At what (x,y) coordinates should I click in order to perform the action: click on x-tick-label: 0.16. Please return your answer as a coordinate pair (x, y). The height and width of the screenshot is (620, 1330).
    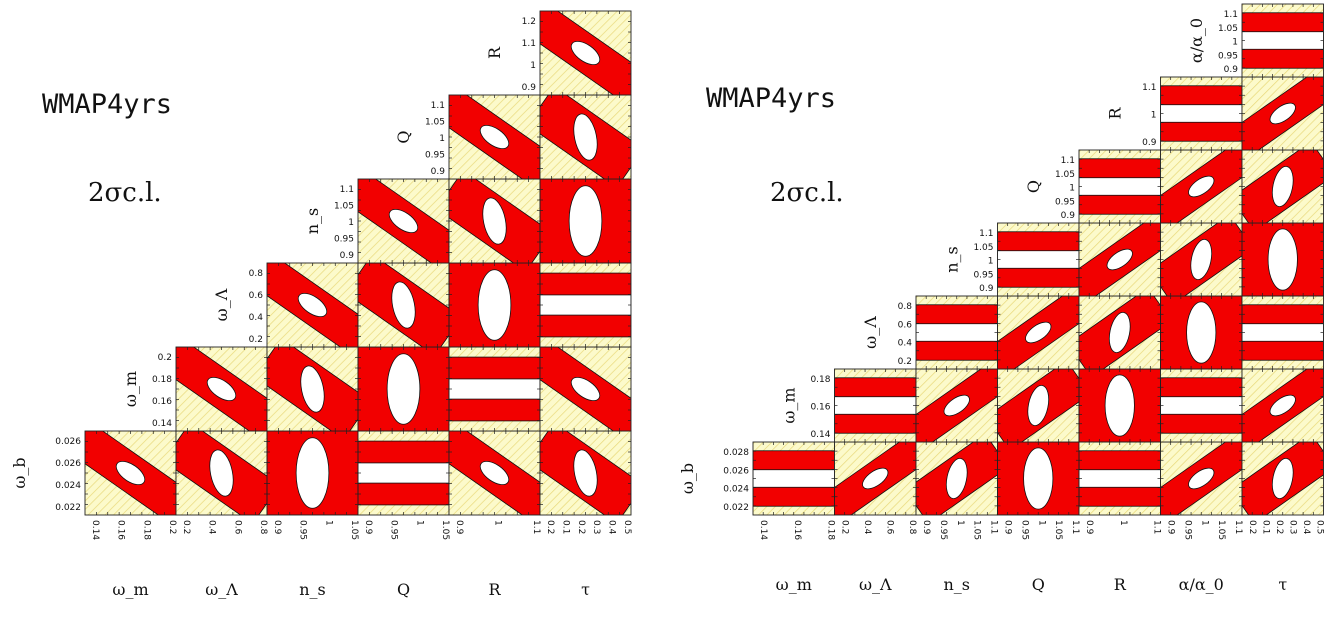
    Looking at the image, I should click on (121, 530).